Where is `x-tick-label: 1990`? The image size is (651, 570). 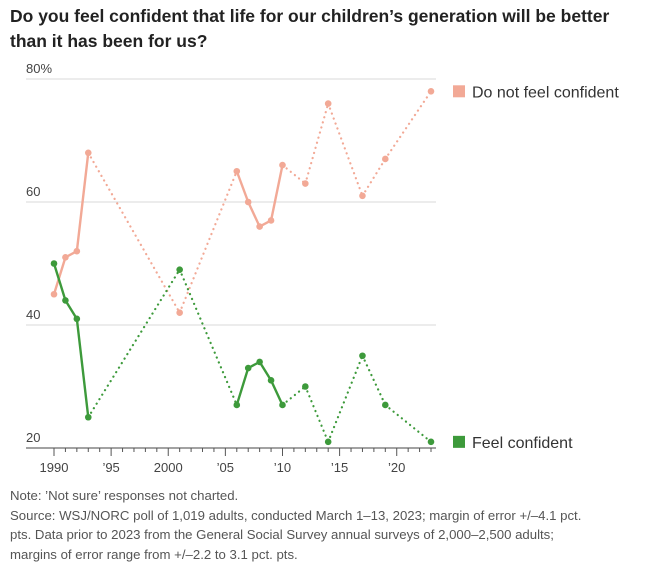 x-tick-label: 1990 is located at coordinates (54, 467).